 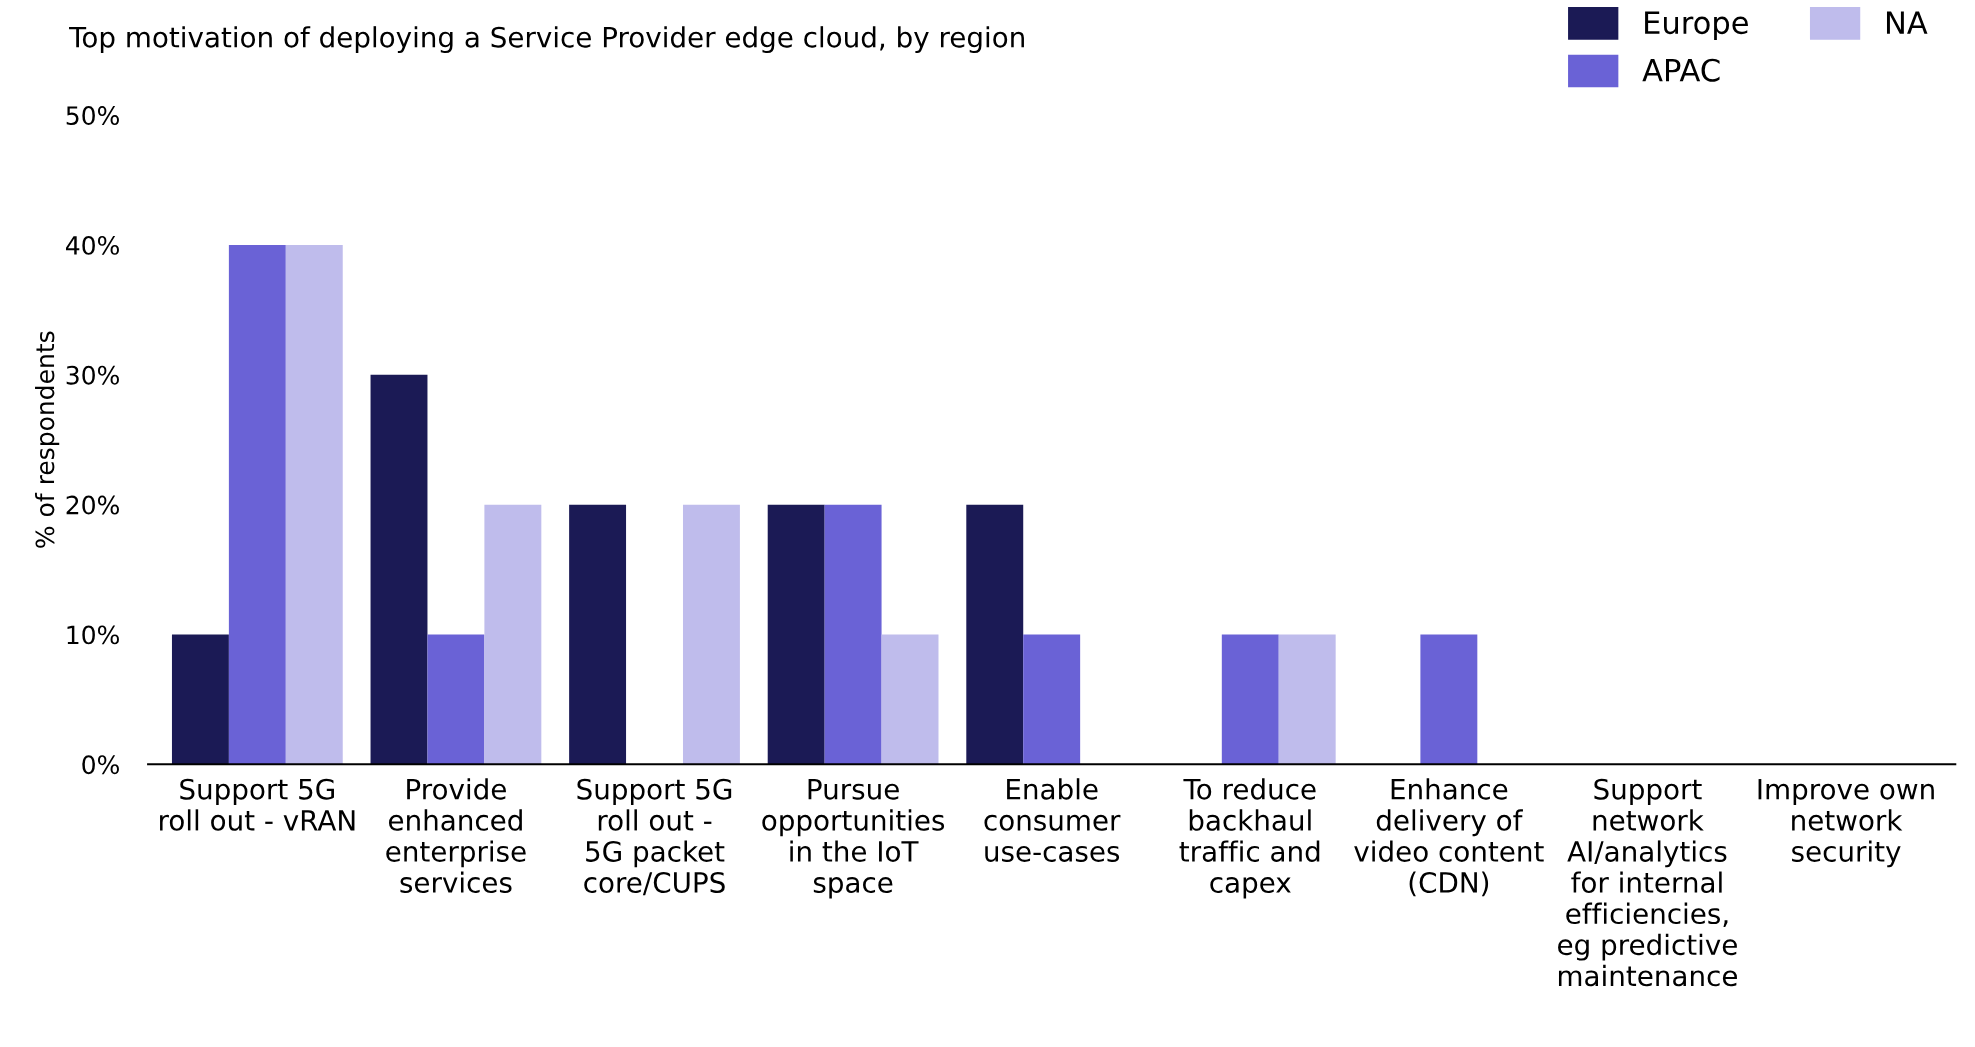 I want to click on y-axis-title: % of respondents, so click(x=47, y=439).